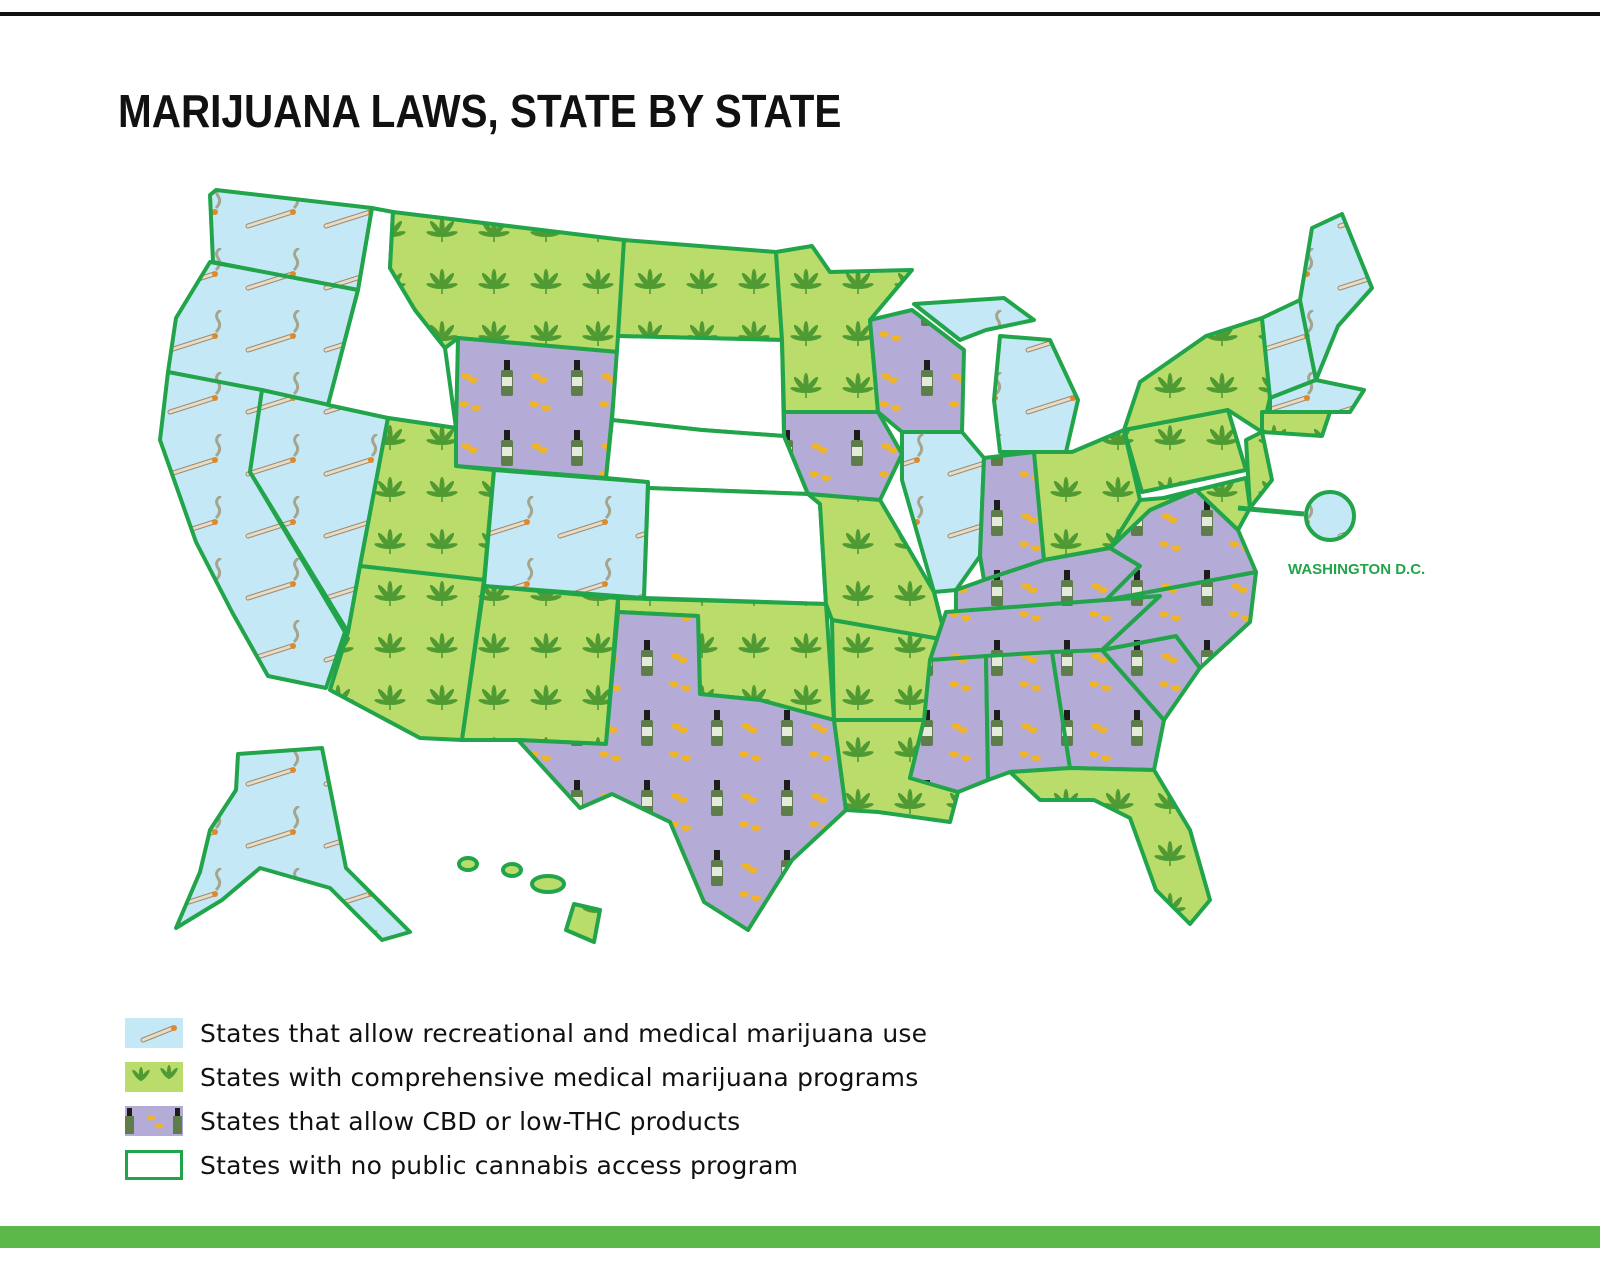 This screenshot has height=1261, width=1600. I want to click on top-rule, so click(800, 14).